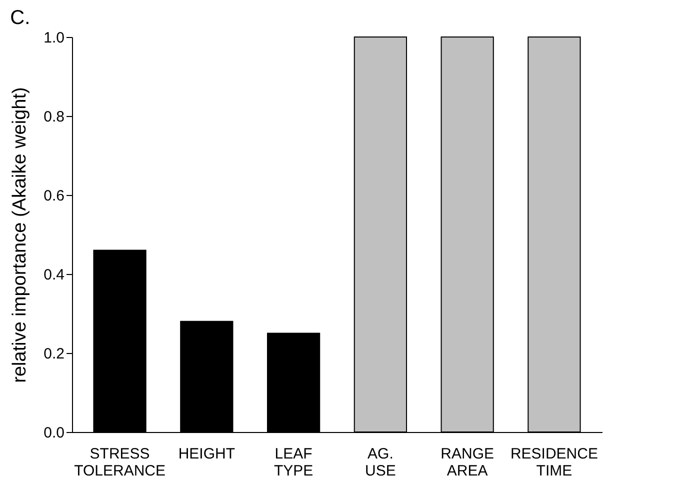  I want to click on x-tick-label: HEIGHT, so click(207, 454).